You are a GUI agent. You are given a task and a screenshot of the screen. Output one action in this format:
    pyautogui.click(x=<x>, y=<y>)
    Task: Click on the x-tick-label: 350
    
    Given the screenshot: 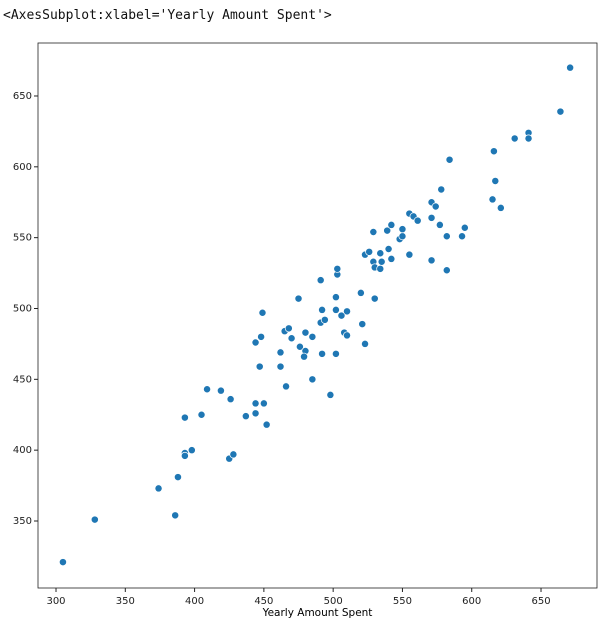 What is the action you would take?
    pyautogui.click(x=125, y=601)
    